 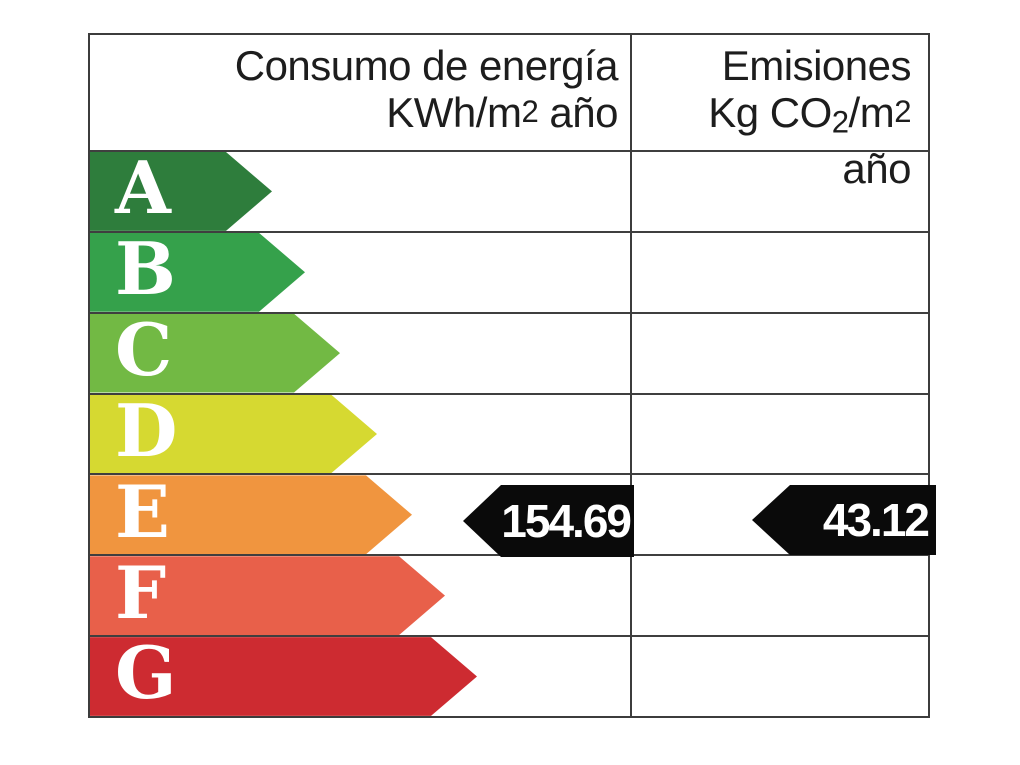 What do you see at coordinates (809, 140) in the screenshot?
I see `emissions-header-line2: Kg CO2/m2 año` at bounding box center [809, 140].